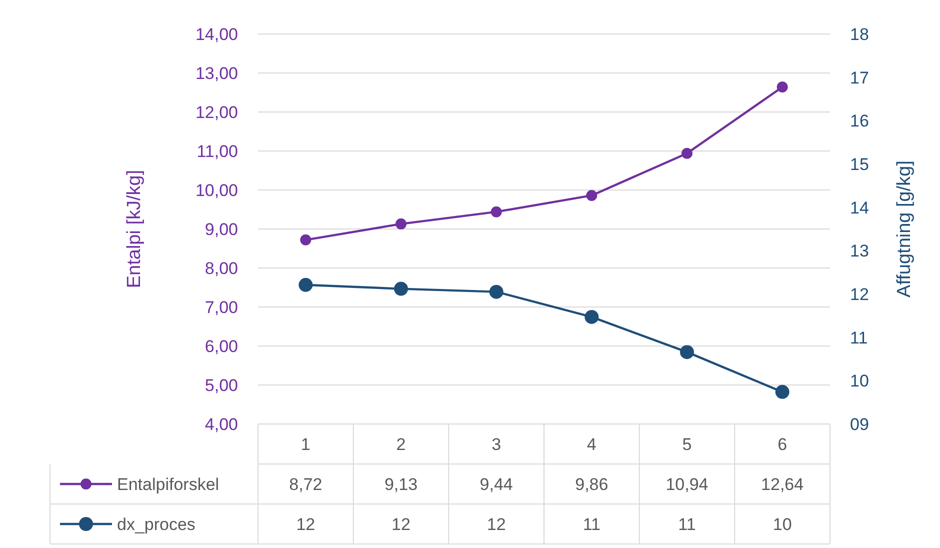 This screenshot has height=548, width=940. Describe the element at coordinates (221, 385) in the screenshot. I see `y-tick-label: 5,00` at that location.